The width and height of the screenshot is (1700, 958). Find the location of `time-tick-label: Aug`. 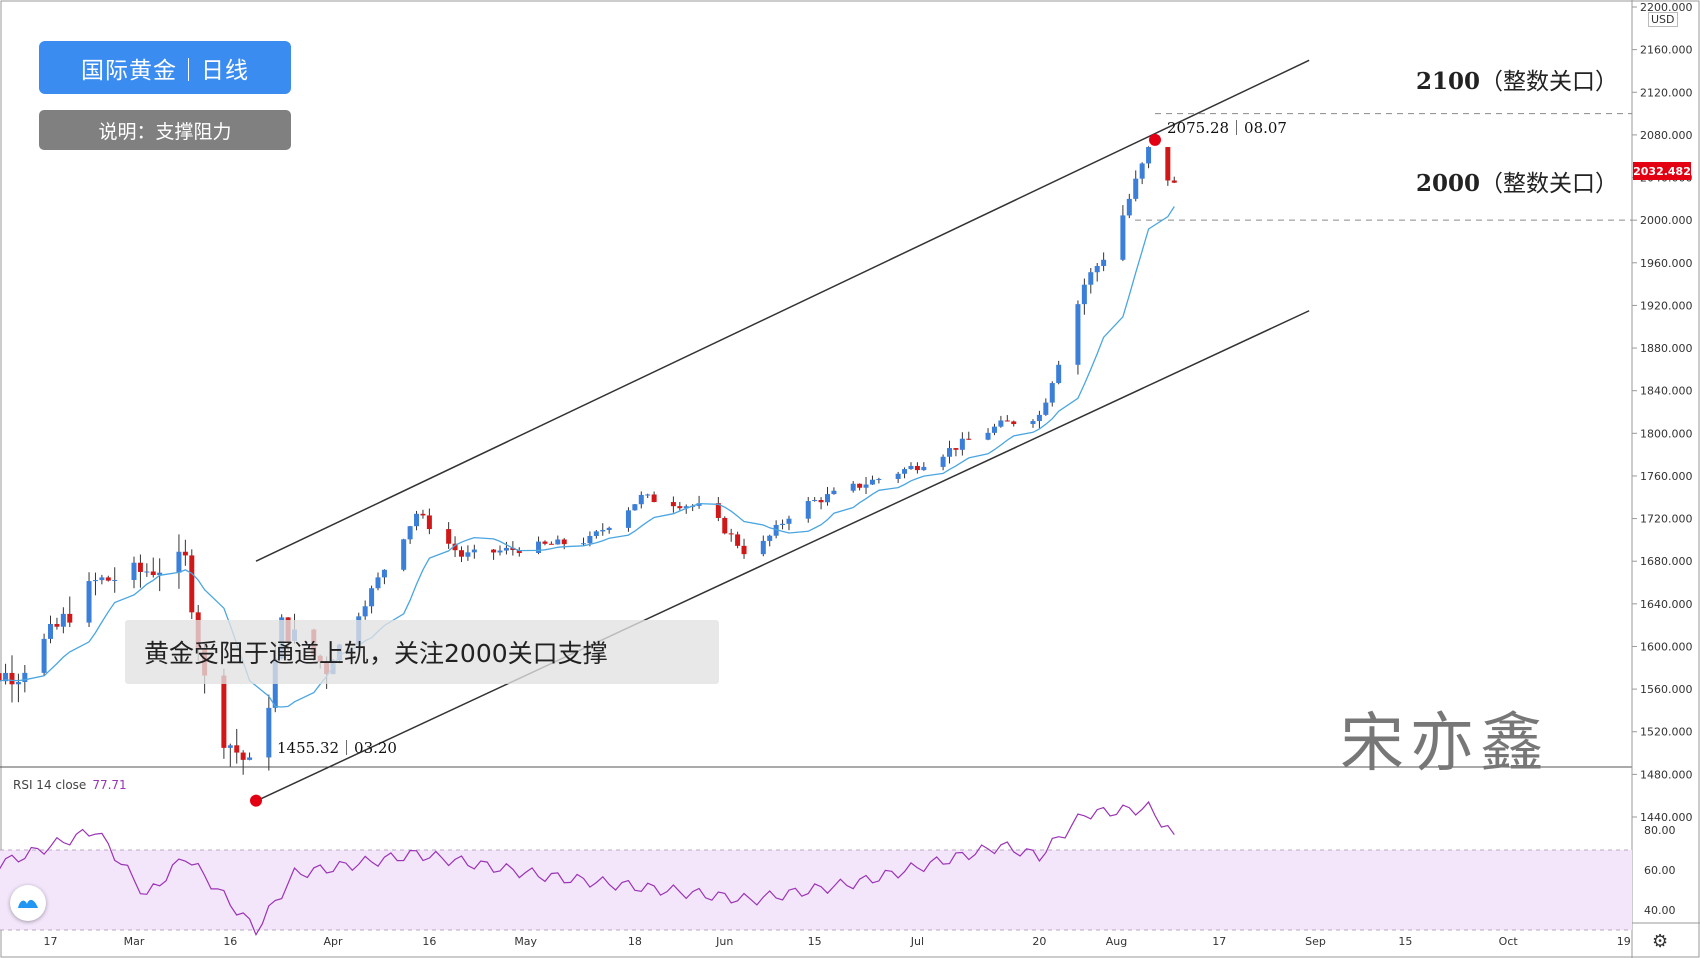

time-tick-label: Aug is located at coordinates (1116, 941).